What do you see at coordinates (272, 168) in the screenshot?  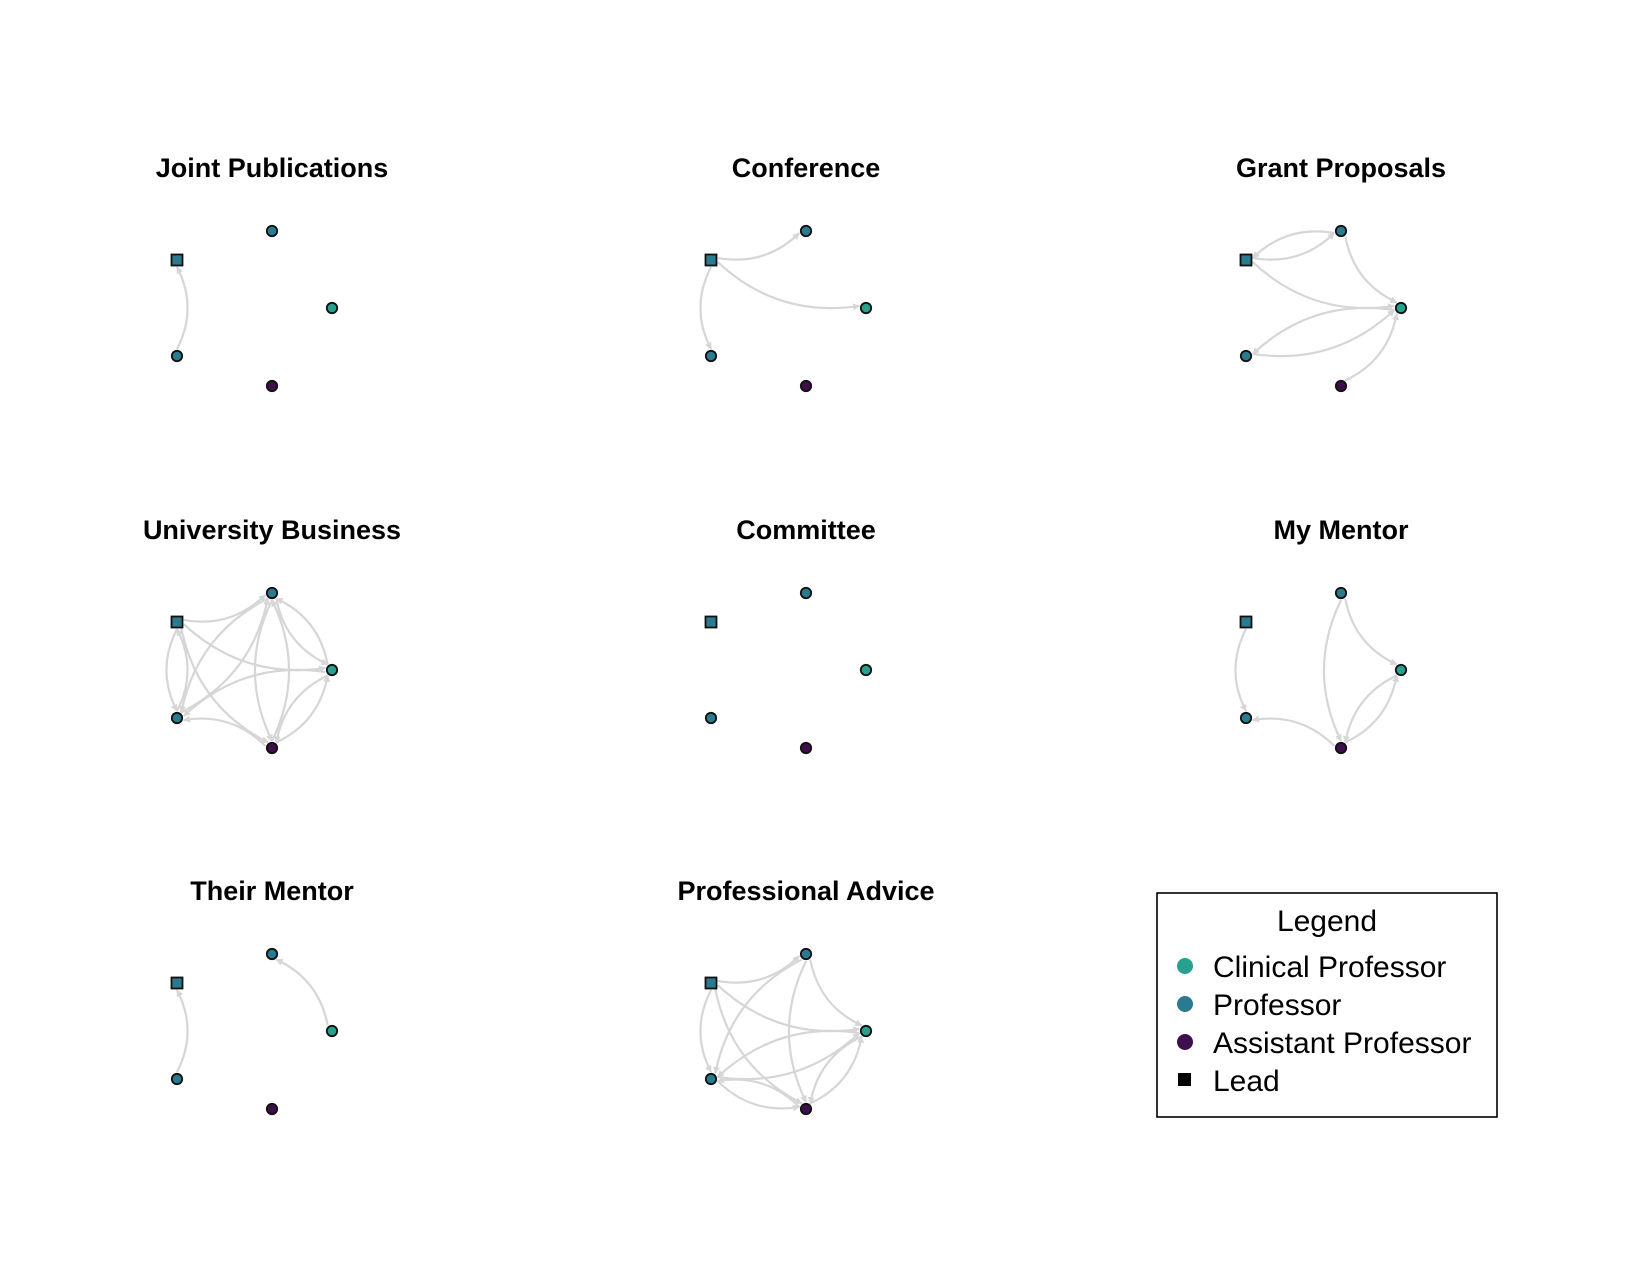 I see `panel-title: Joint Publications` at bounding box center [272, 168].